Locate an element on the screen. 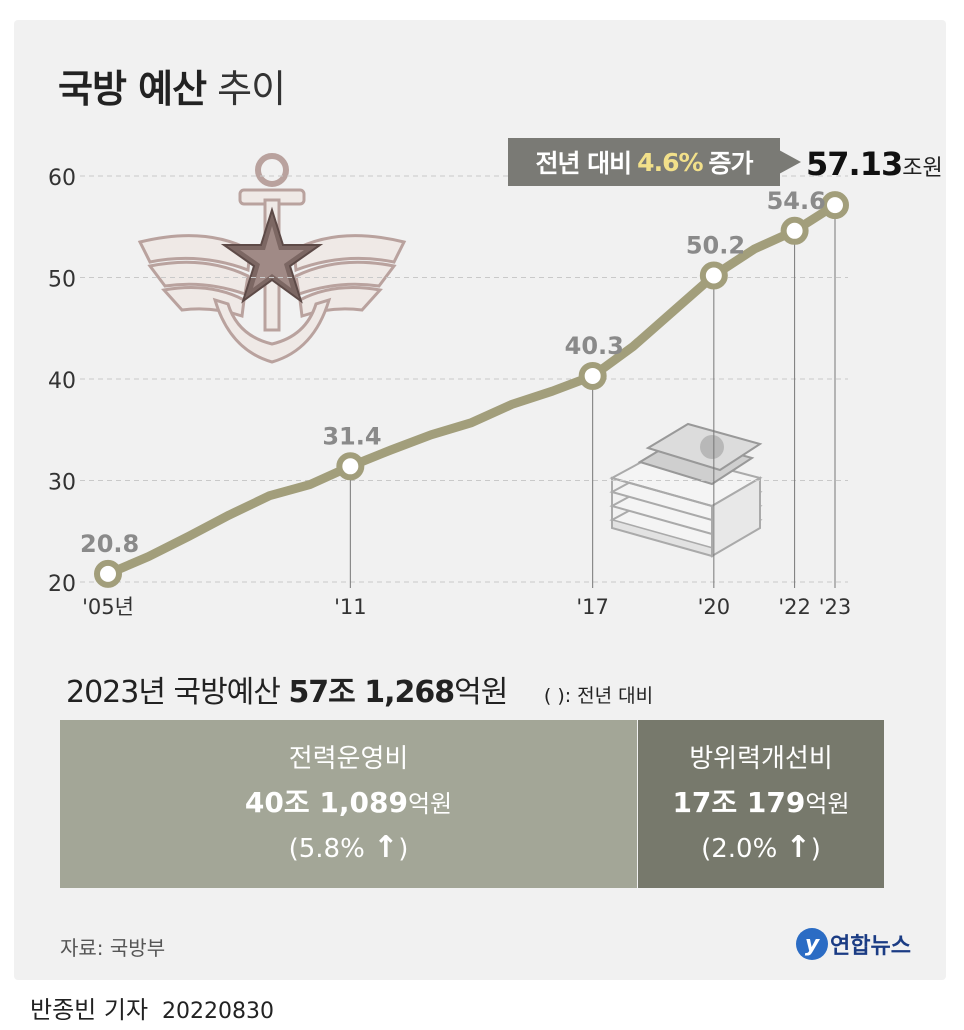 The height and width of the screenshot is (1030, 964). logo-text: 연합뉴스 is located at coordinates (870, 946).